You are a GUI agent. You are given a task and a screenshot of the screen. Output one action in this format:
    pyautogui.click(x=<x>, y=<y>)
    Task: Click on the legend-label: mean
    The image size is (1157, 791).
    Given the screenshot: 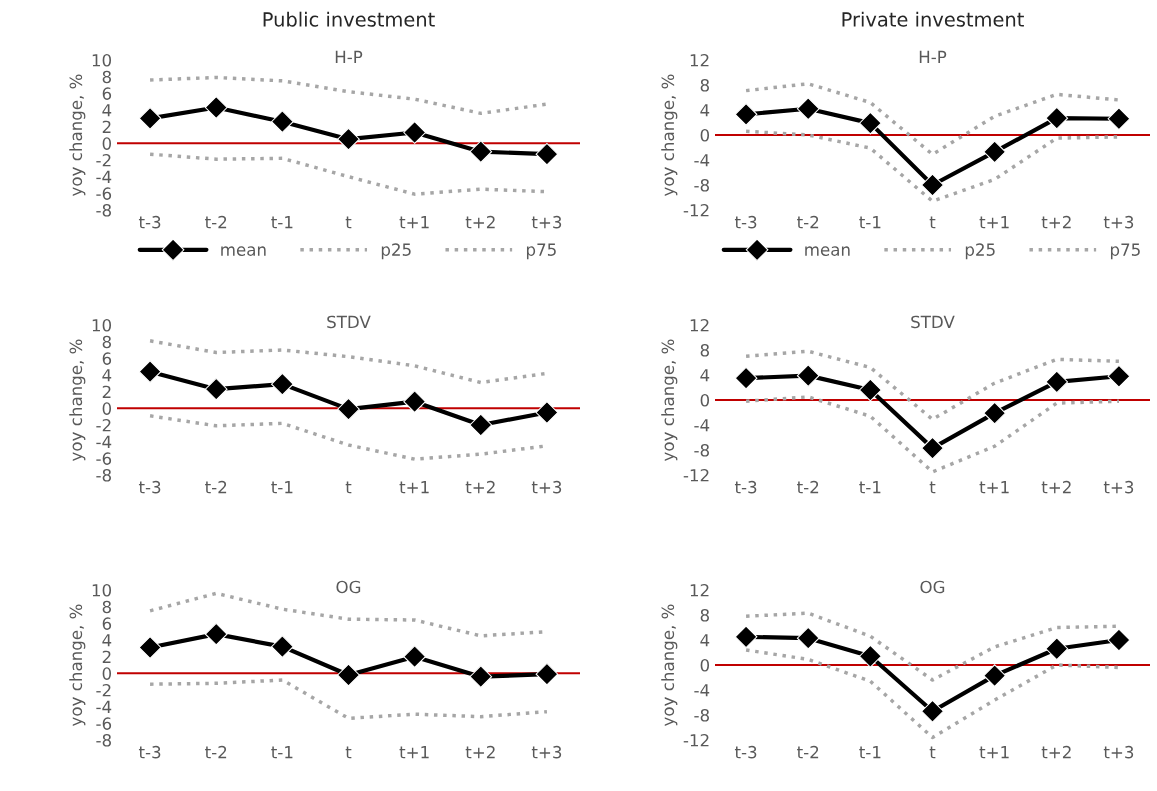 What is the action you would take?
    pyautogui.click(x=243, y=251)
    